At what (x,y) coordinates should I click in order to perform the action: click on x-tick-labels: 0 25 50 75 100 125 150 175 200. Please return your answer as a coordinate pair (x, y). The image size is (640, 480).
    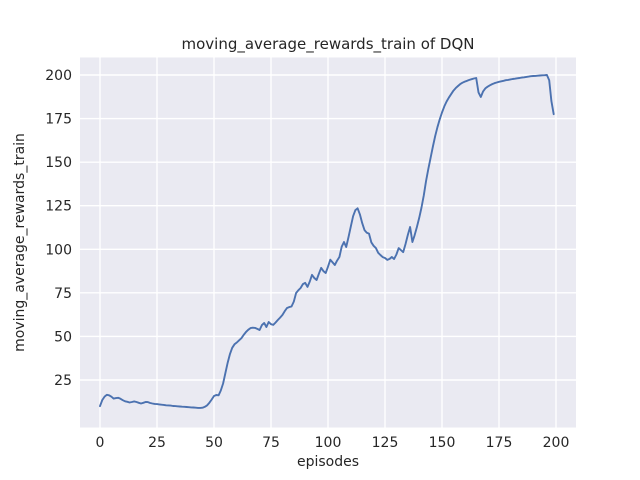
    Looking at the image, I should click on (333, 443).